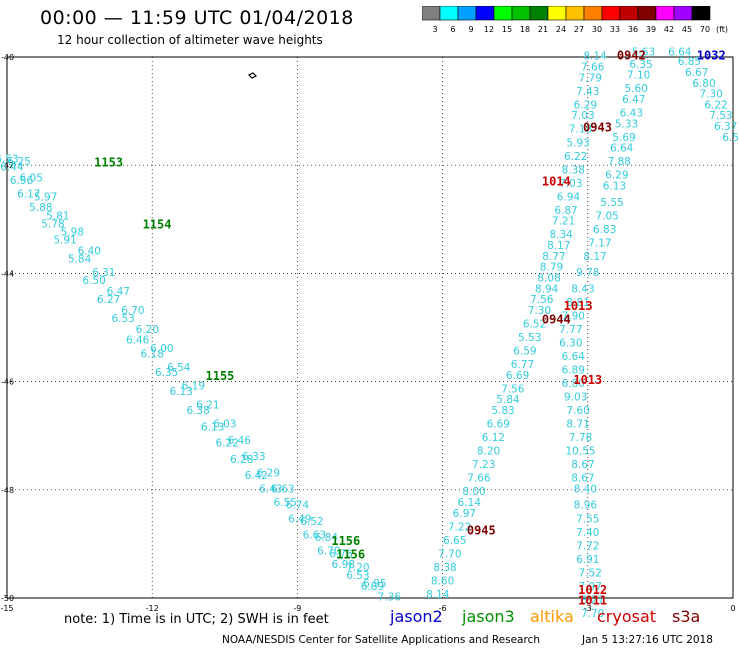 The width and height of the screenshot is (740, 650). What do you see at coordinates (64, 241) in the screenshot?
I see `wave-height-value: 5.91` at bounding box center [64, 241].